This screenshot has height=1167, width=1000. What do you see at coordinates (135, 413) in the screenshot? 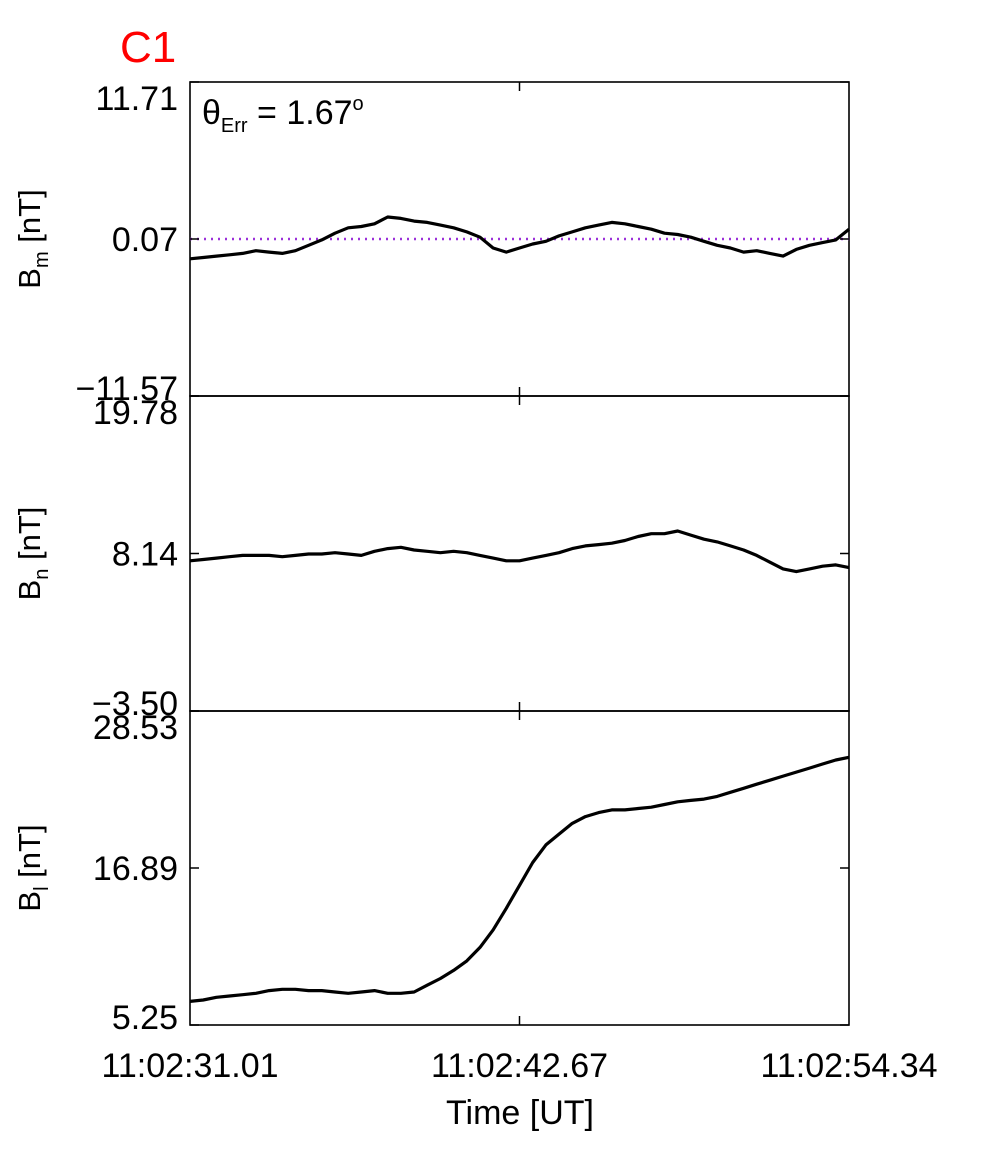
I see `y-tick-label: 19.78` at bounding box center [135, 413].